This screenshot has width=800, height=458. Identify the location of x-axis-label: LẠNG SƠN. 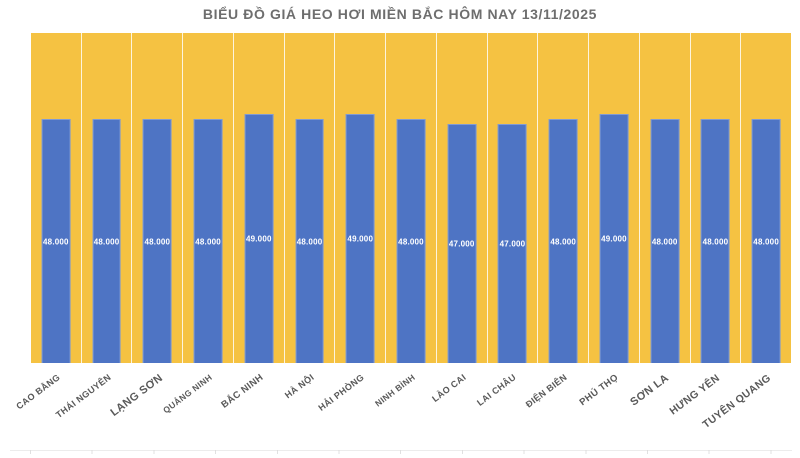
(136, 395).